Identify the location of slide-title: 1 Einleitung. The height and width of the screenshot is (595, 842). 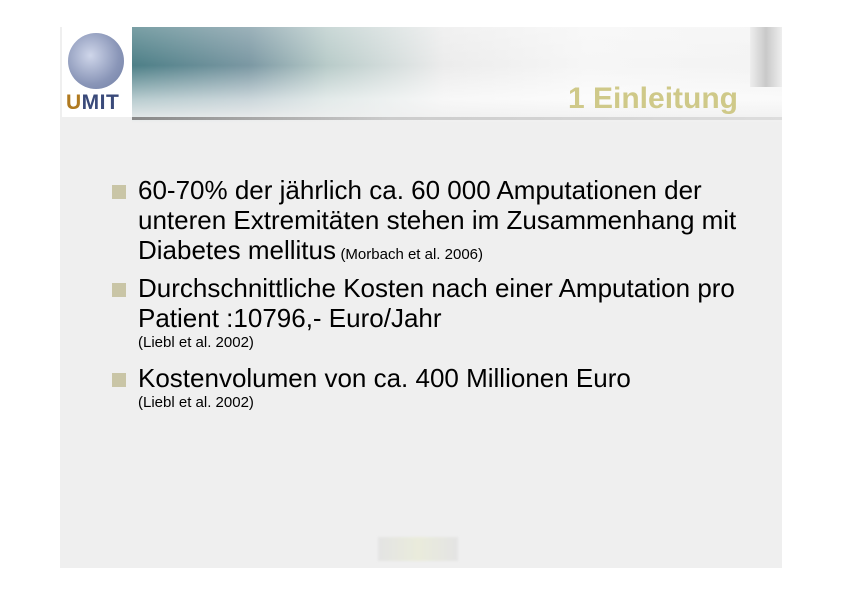
(652, 98).